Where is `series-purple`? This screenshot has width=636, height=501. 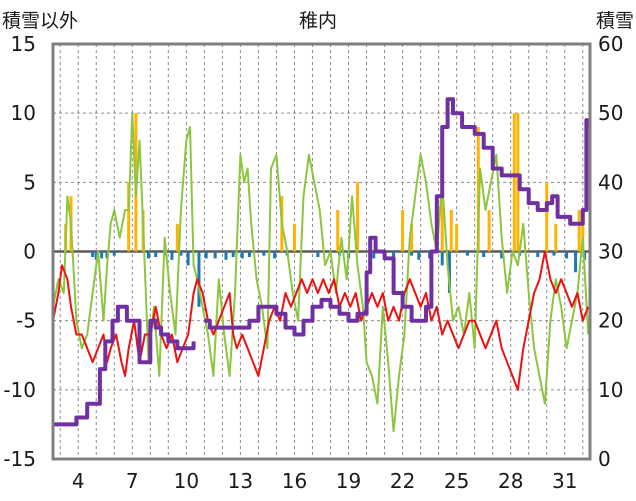
series-purple is located at coordinates (124, 365).